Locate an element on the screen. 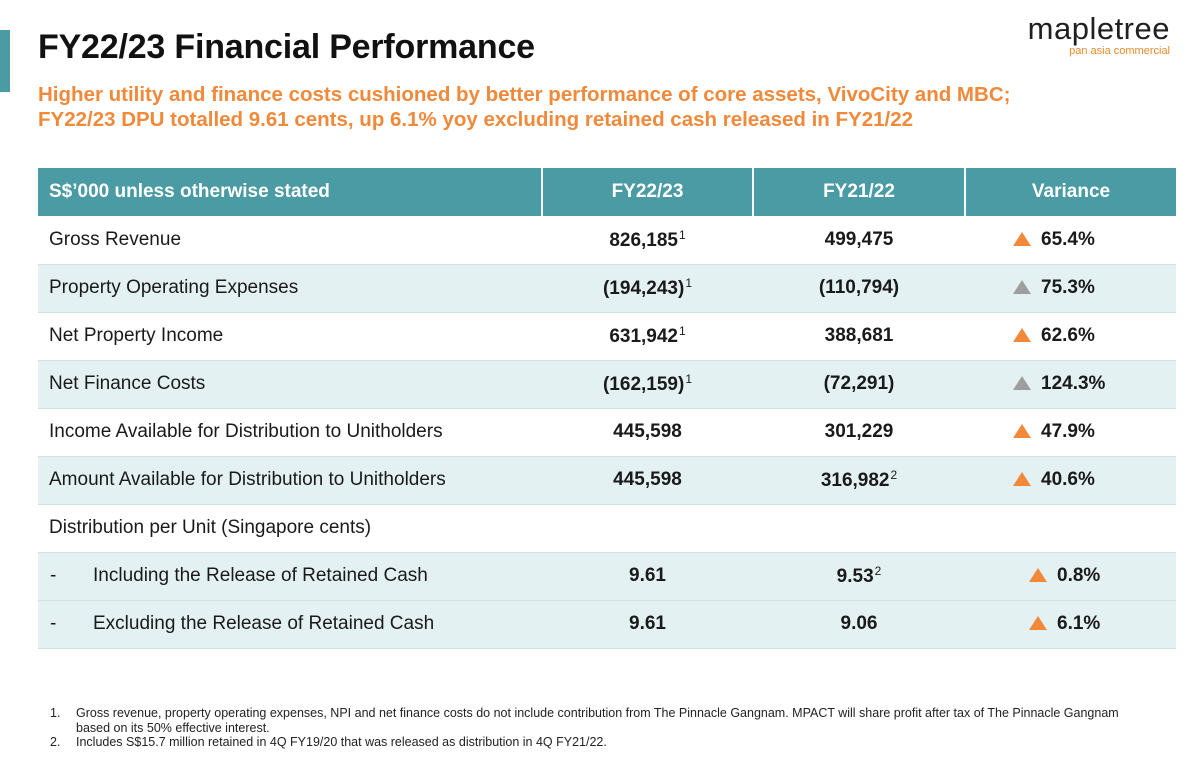  variance-value: 6.1% is located at coordinates (1079, 623).